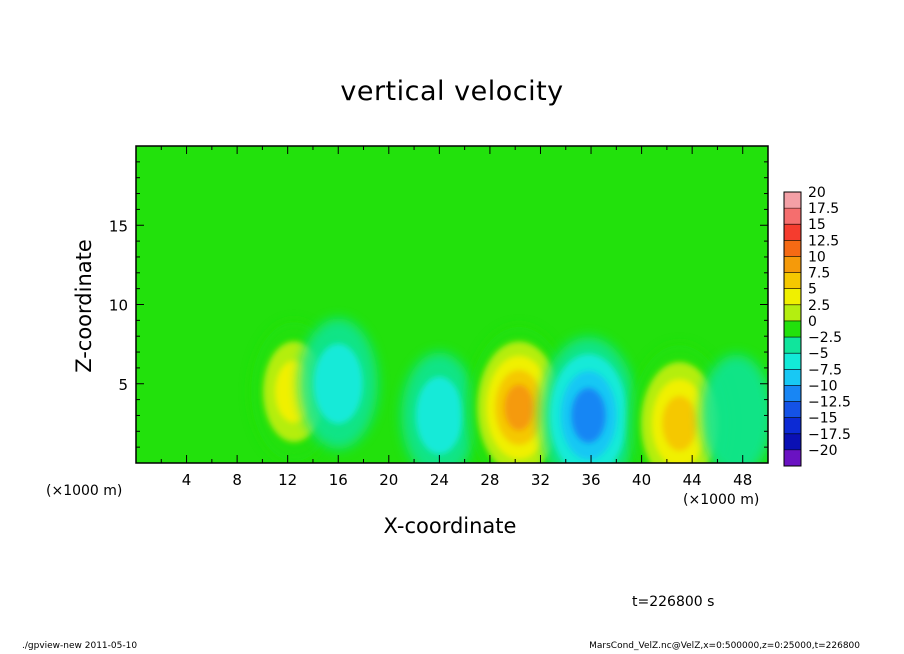 The width and height of the screenshot is (904, 654). What do you see at coordinates (187, 480) in the screenshot?
I see `x-tick-label: 4` at bounding box center [187, 480].